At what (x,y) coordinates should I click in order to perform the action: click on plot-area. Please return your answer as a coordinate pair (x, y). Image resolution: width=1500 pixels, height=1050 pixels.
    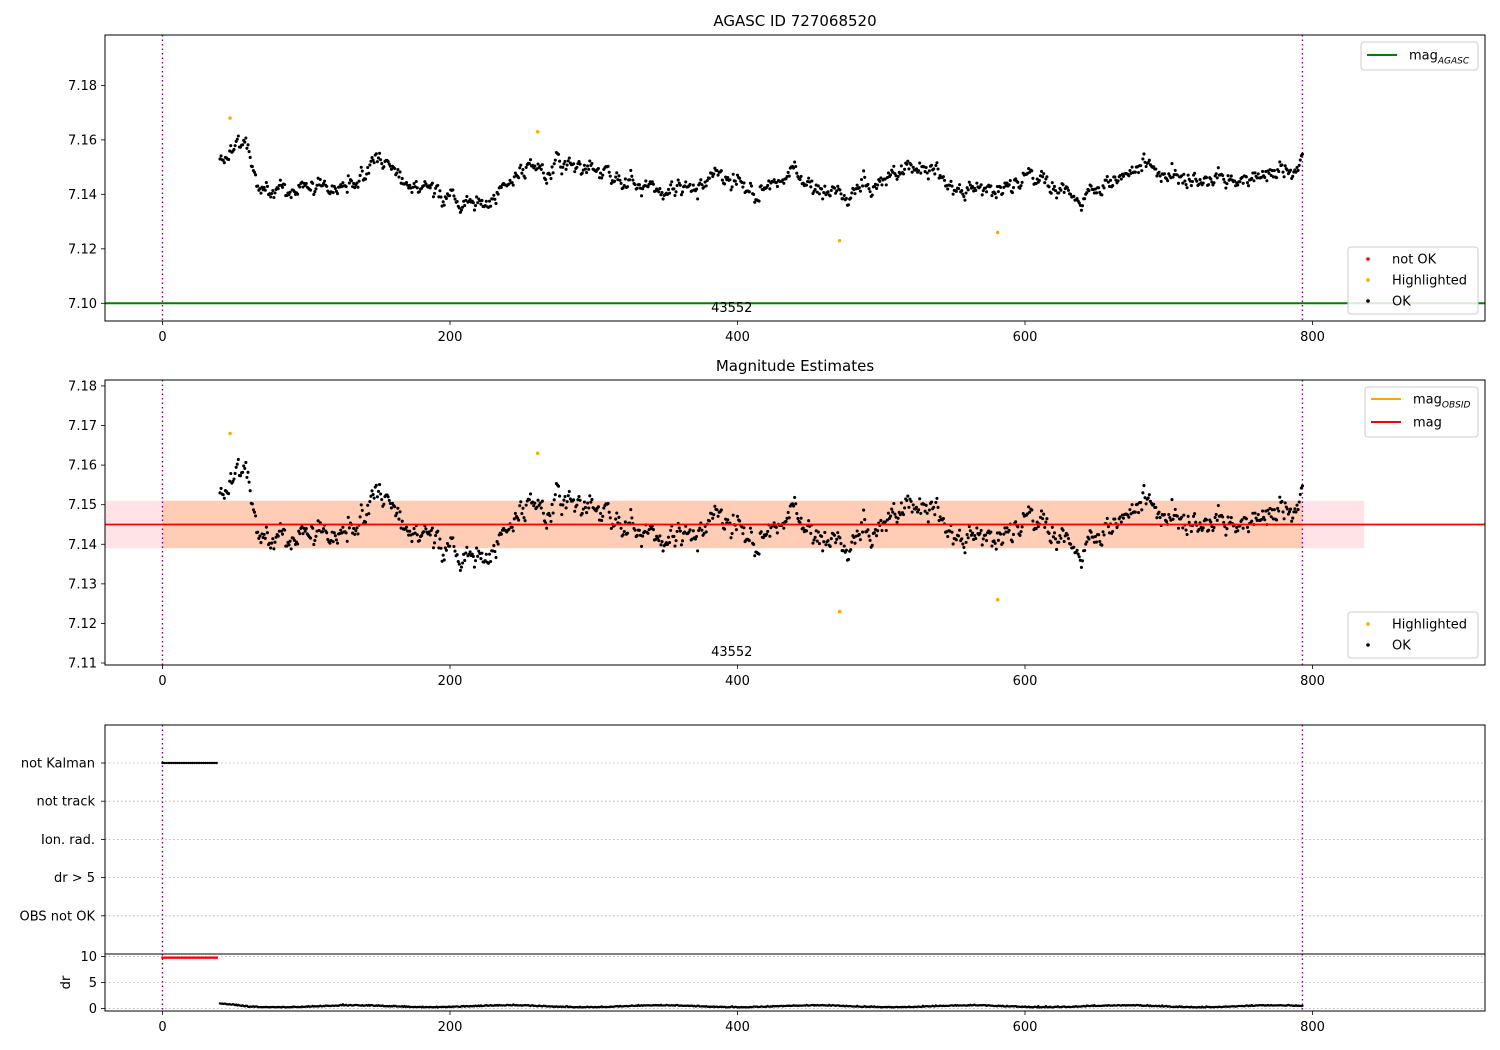
    Looking at the image, I should click on (795, 982).